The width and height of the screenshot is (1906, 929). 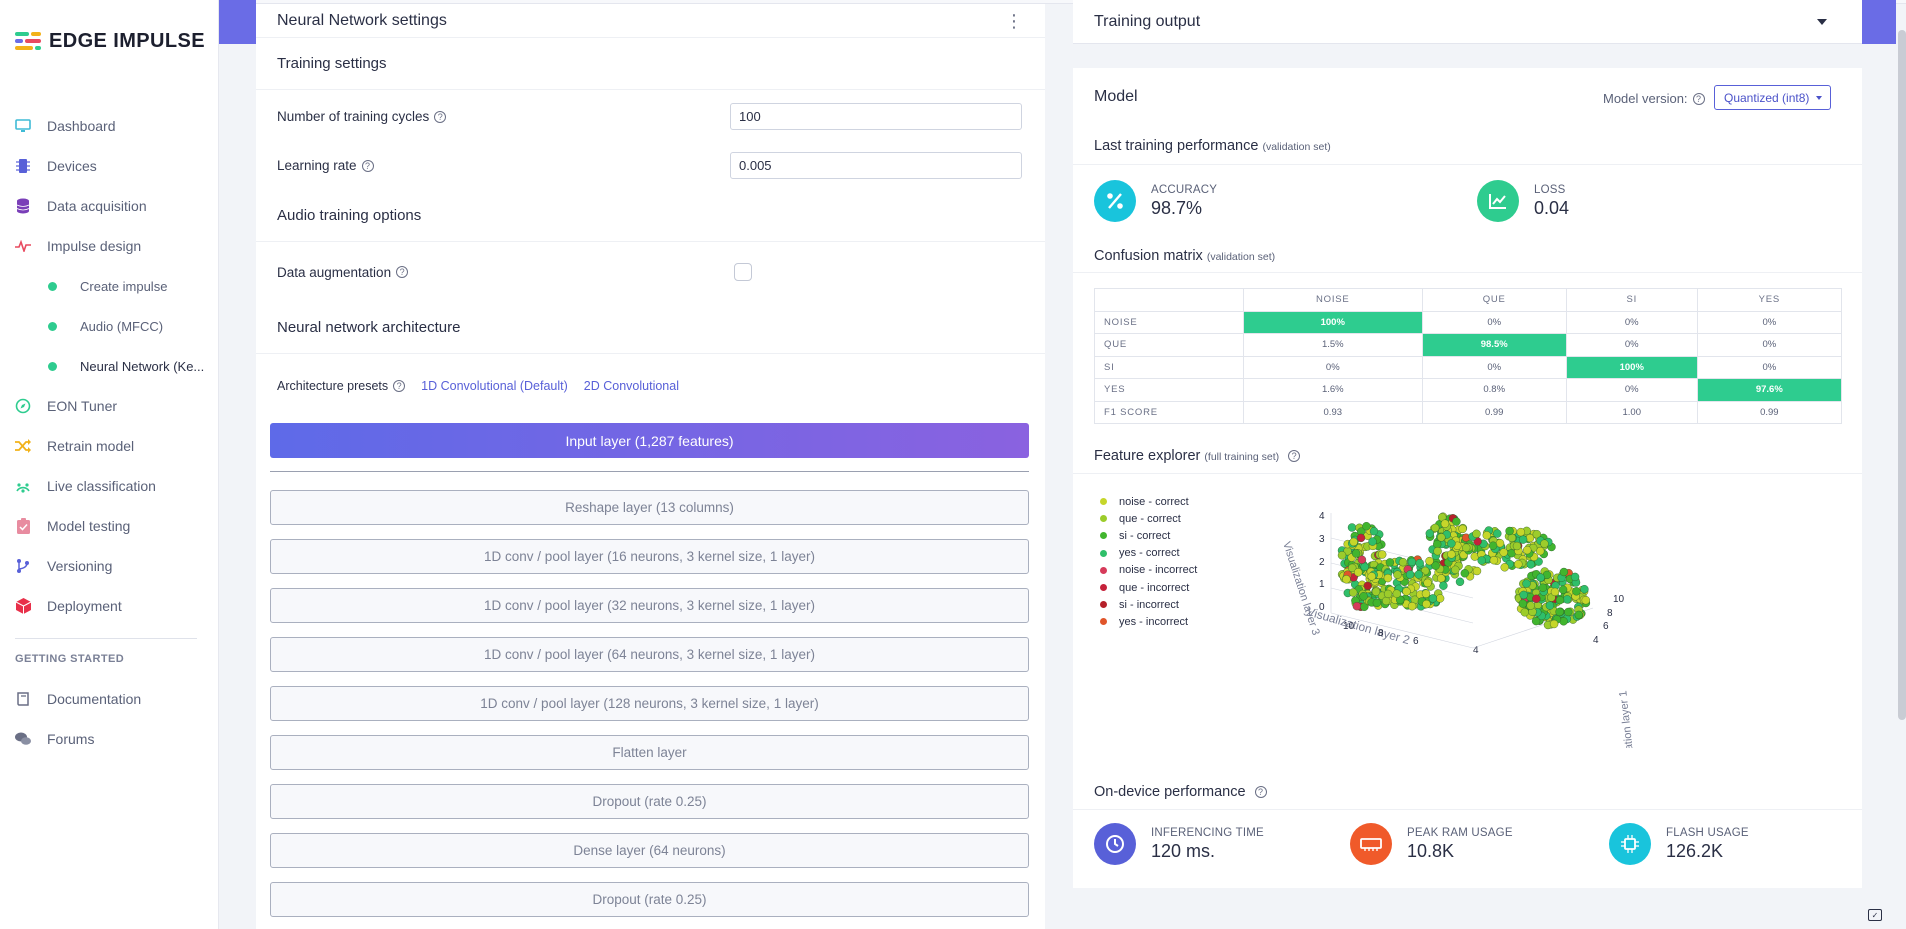 I want to click on preset-2d-conv-link: 2D Convolutional, so click(x=631, y=386).